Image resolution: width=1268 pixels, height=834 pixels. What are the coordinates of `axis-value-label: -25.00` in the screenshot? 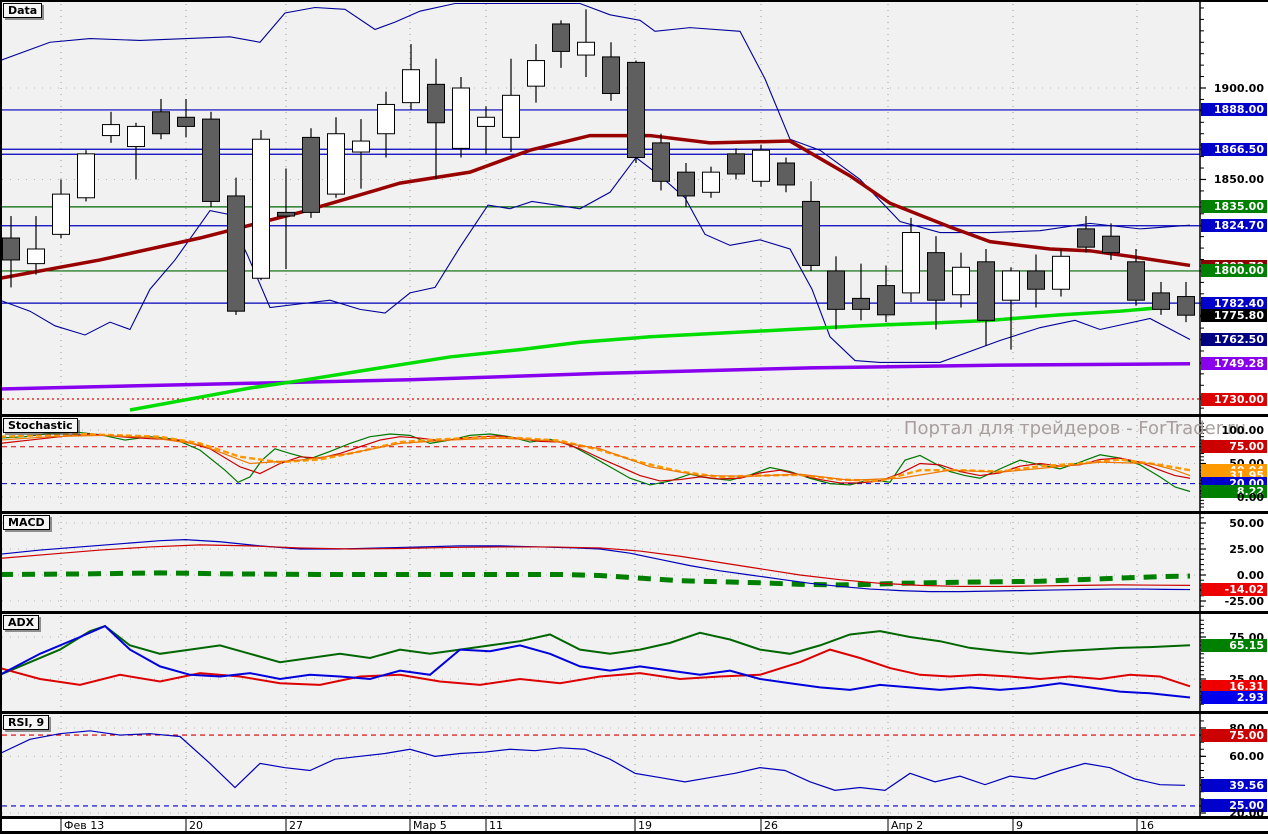 It's located at (1244, 601).